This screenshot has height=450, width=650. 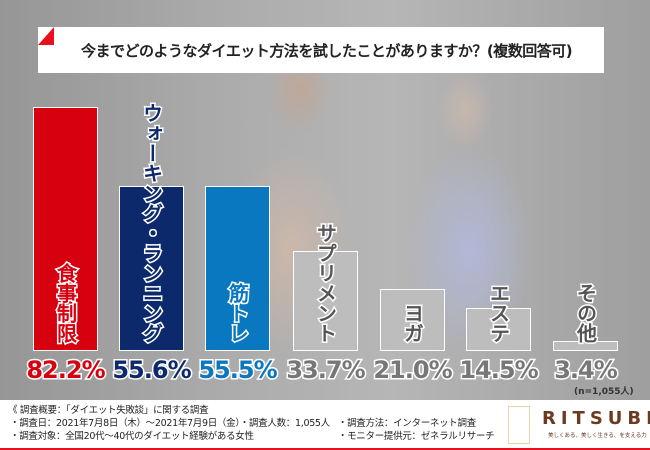 What do you see at coordinates (412, 323) in the screenshot?
I see `bar-label: ヨガ` at bounding box center [412, 323].